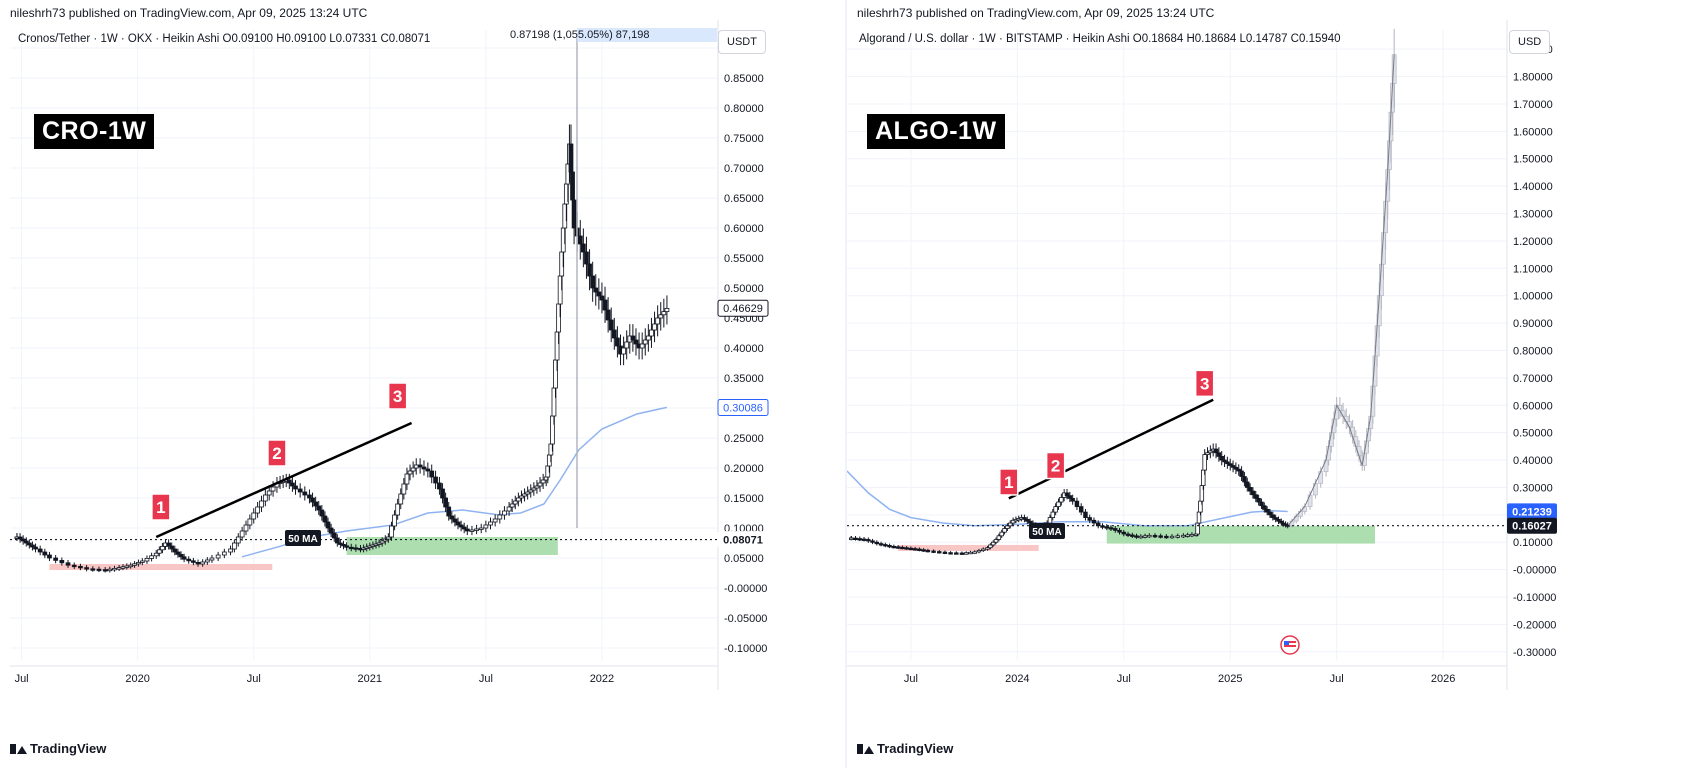 This screenshot has height=768, width=1694. I want to click on event-flag-icon, so click(1290, 645).